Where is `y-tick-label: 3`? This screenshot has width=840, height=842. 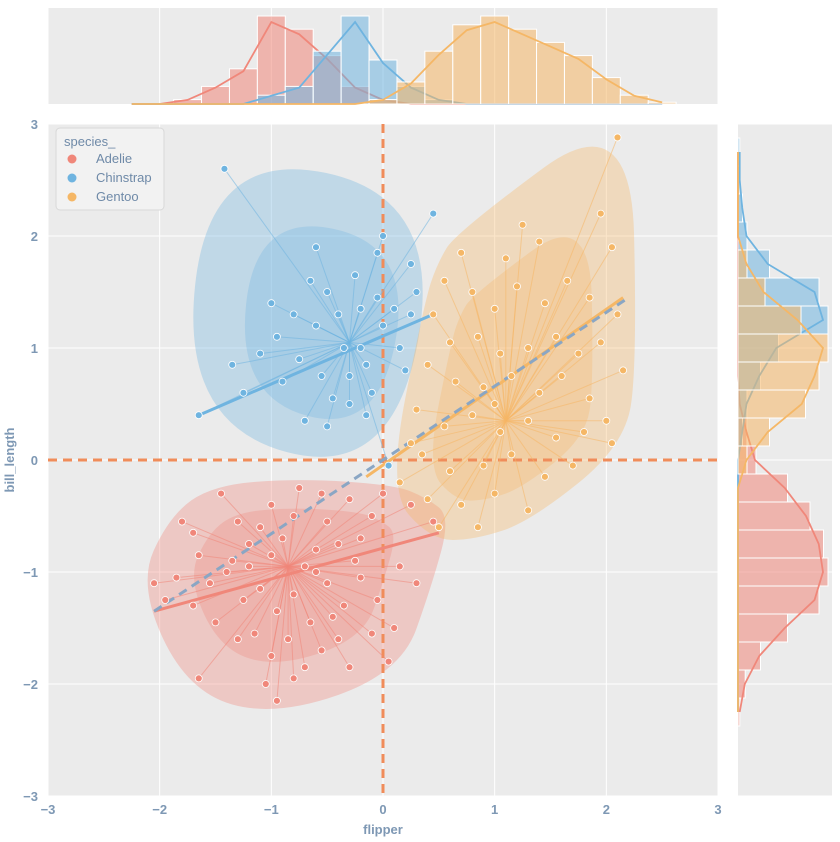
y-tick-label: 3 is located at coordinates (34, 124).